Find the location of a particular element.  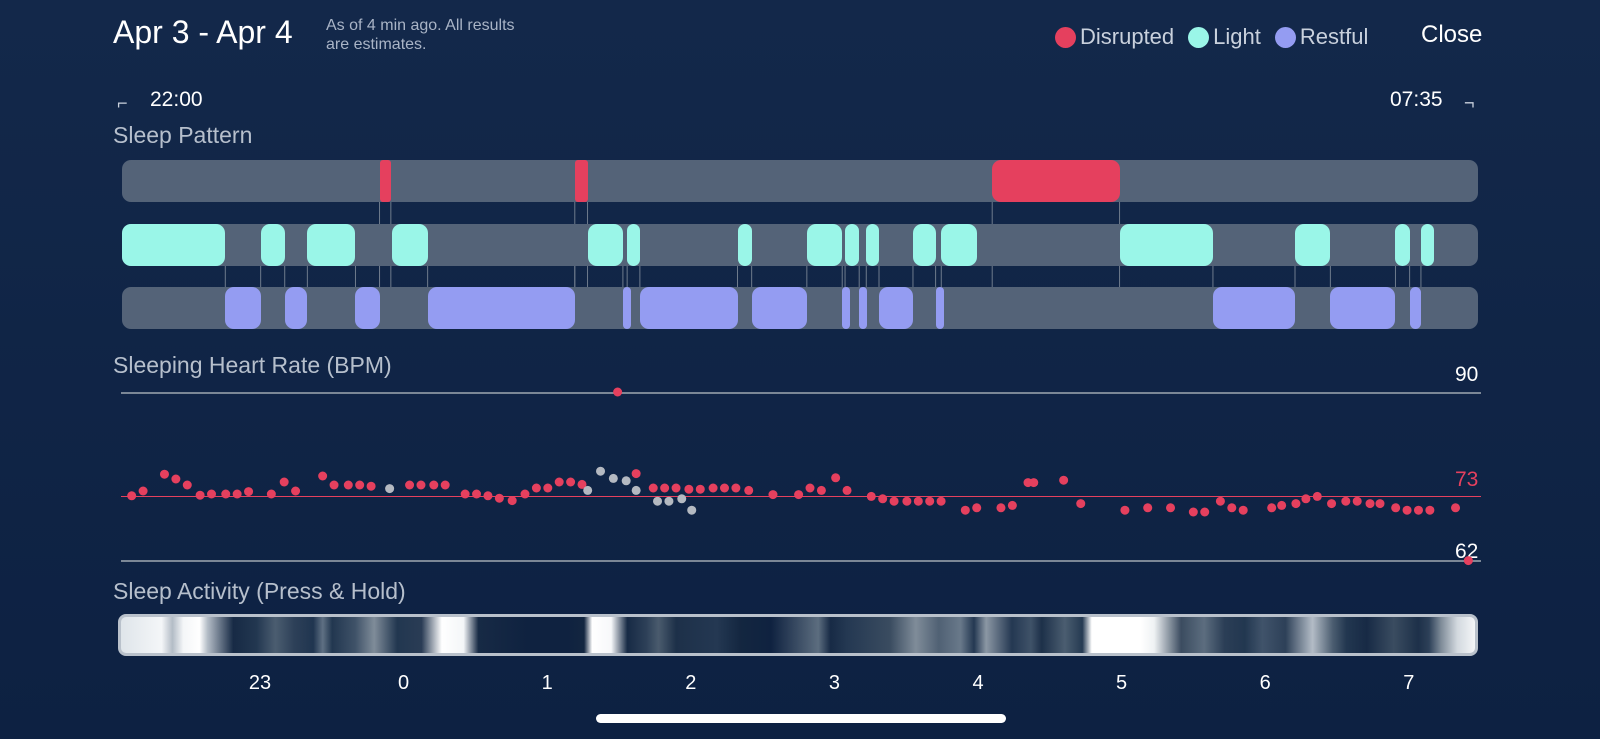

hour-tick-label: 2 is located at coordinates (691, 683).